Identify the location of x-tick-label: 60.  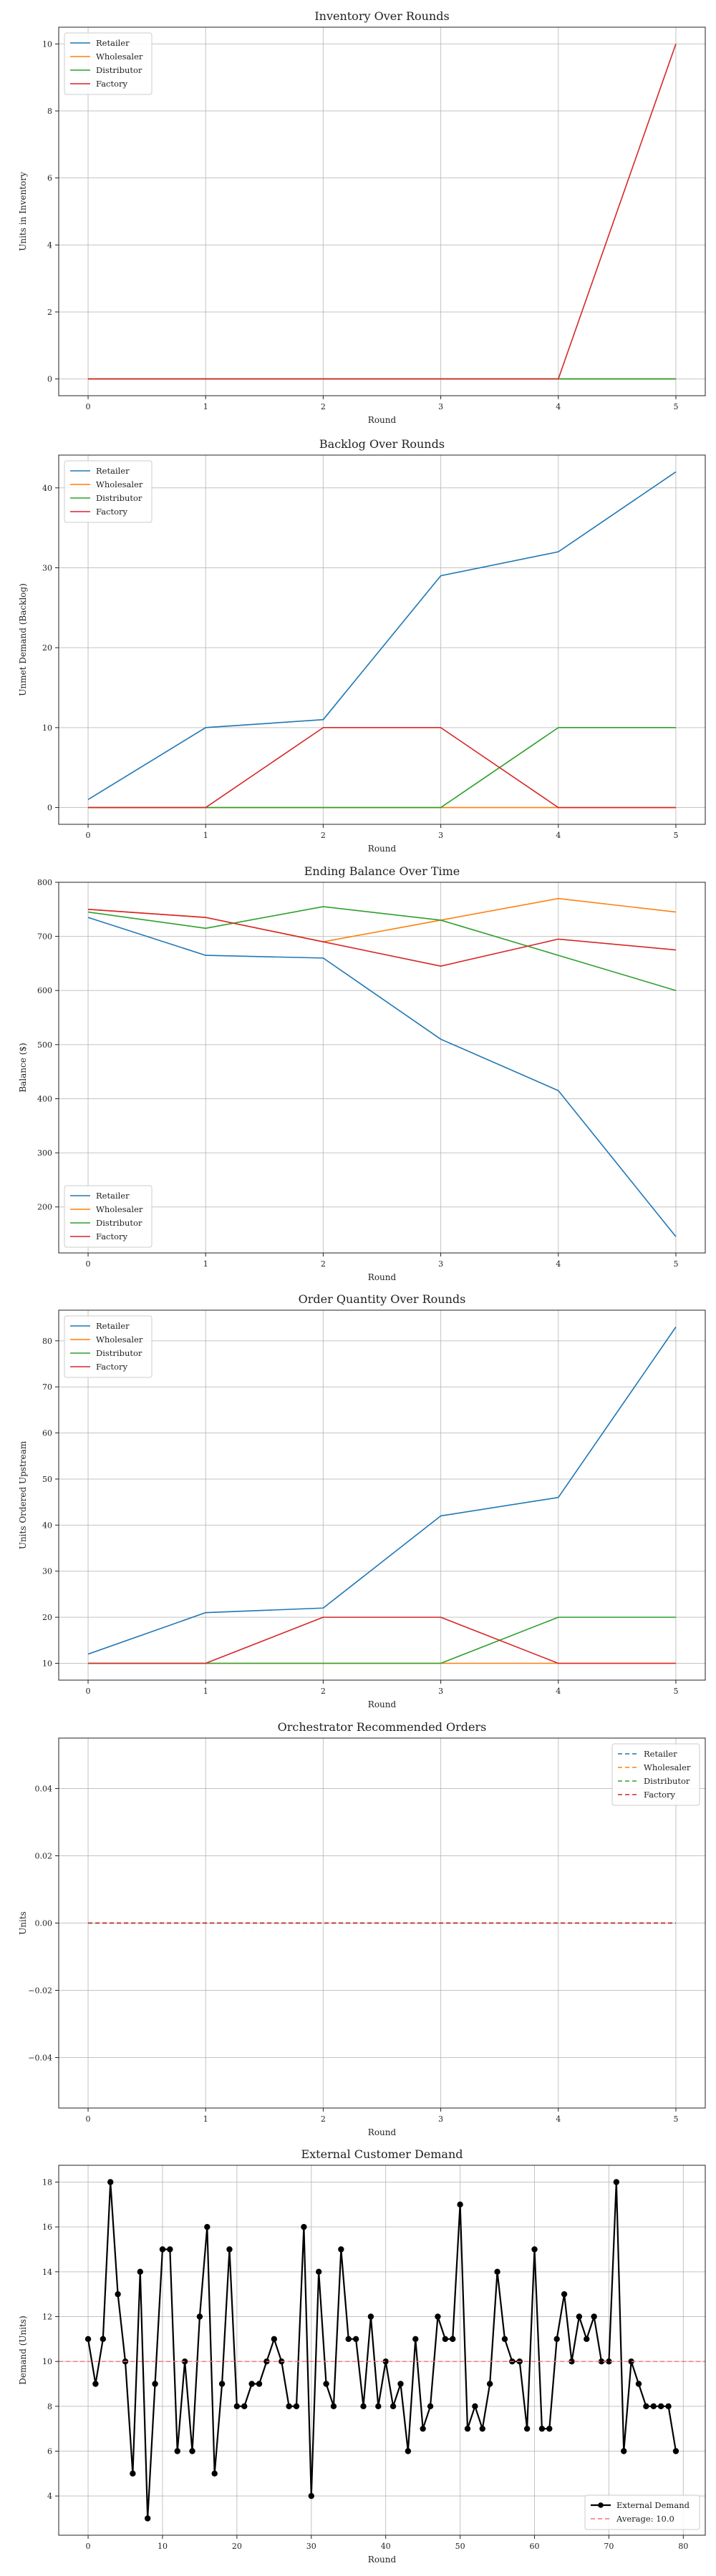
(535, 2546).